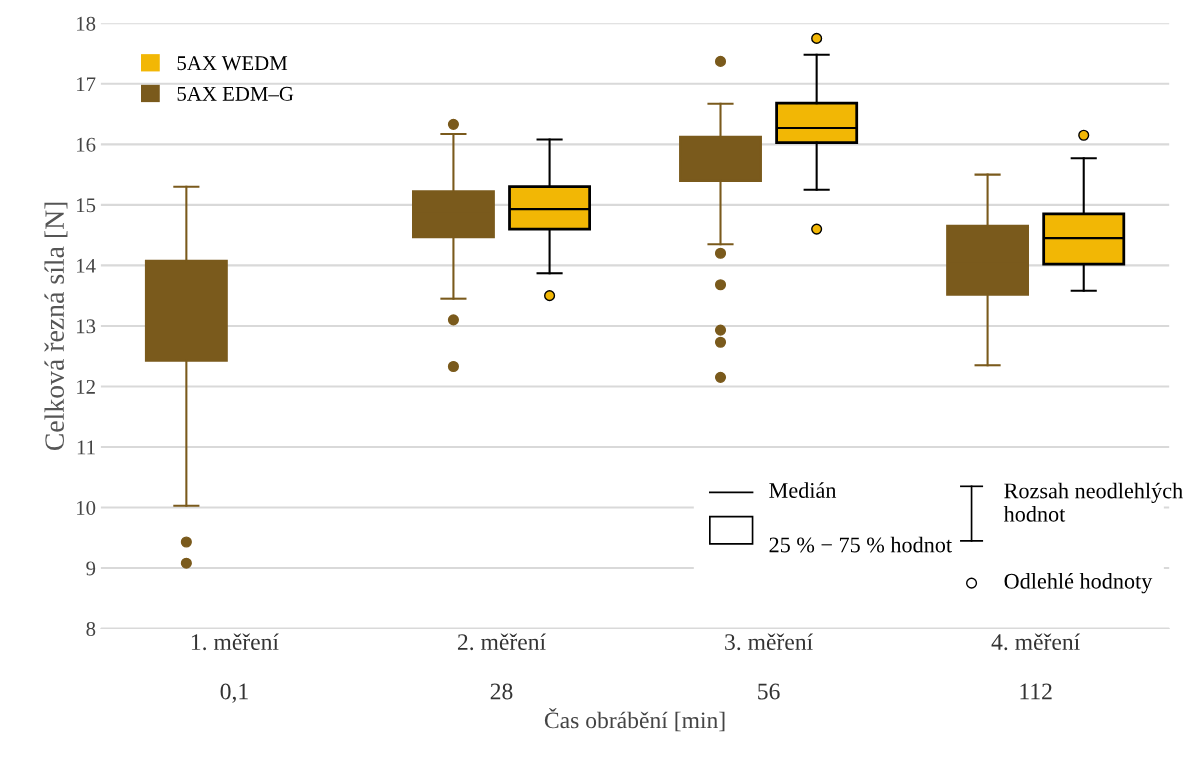 The height and width of the screenshot is (776, 1187). I want to click on legend-label: 5AX EDM–G, so click(235, 93).